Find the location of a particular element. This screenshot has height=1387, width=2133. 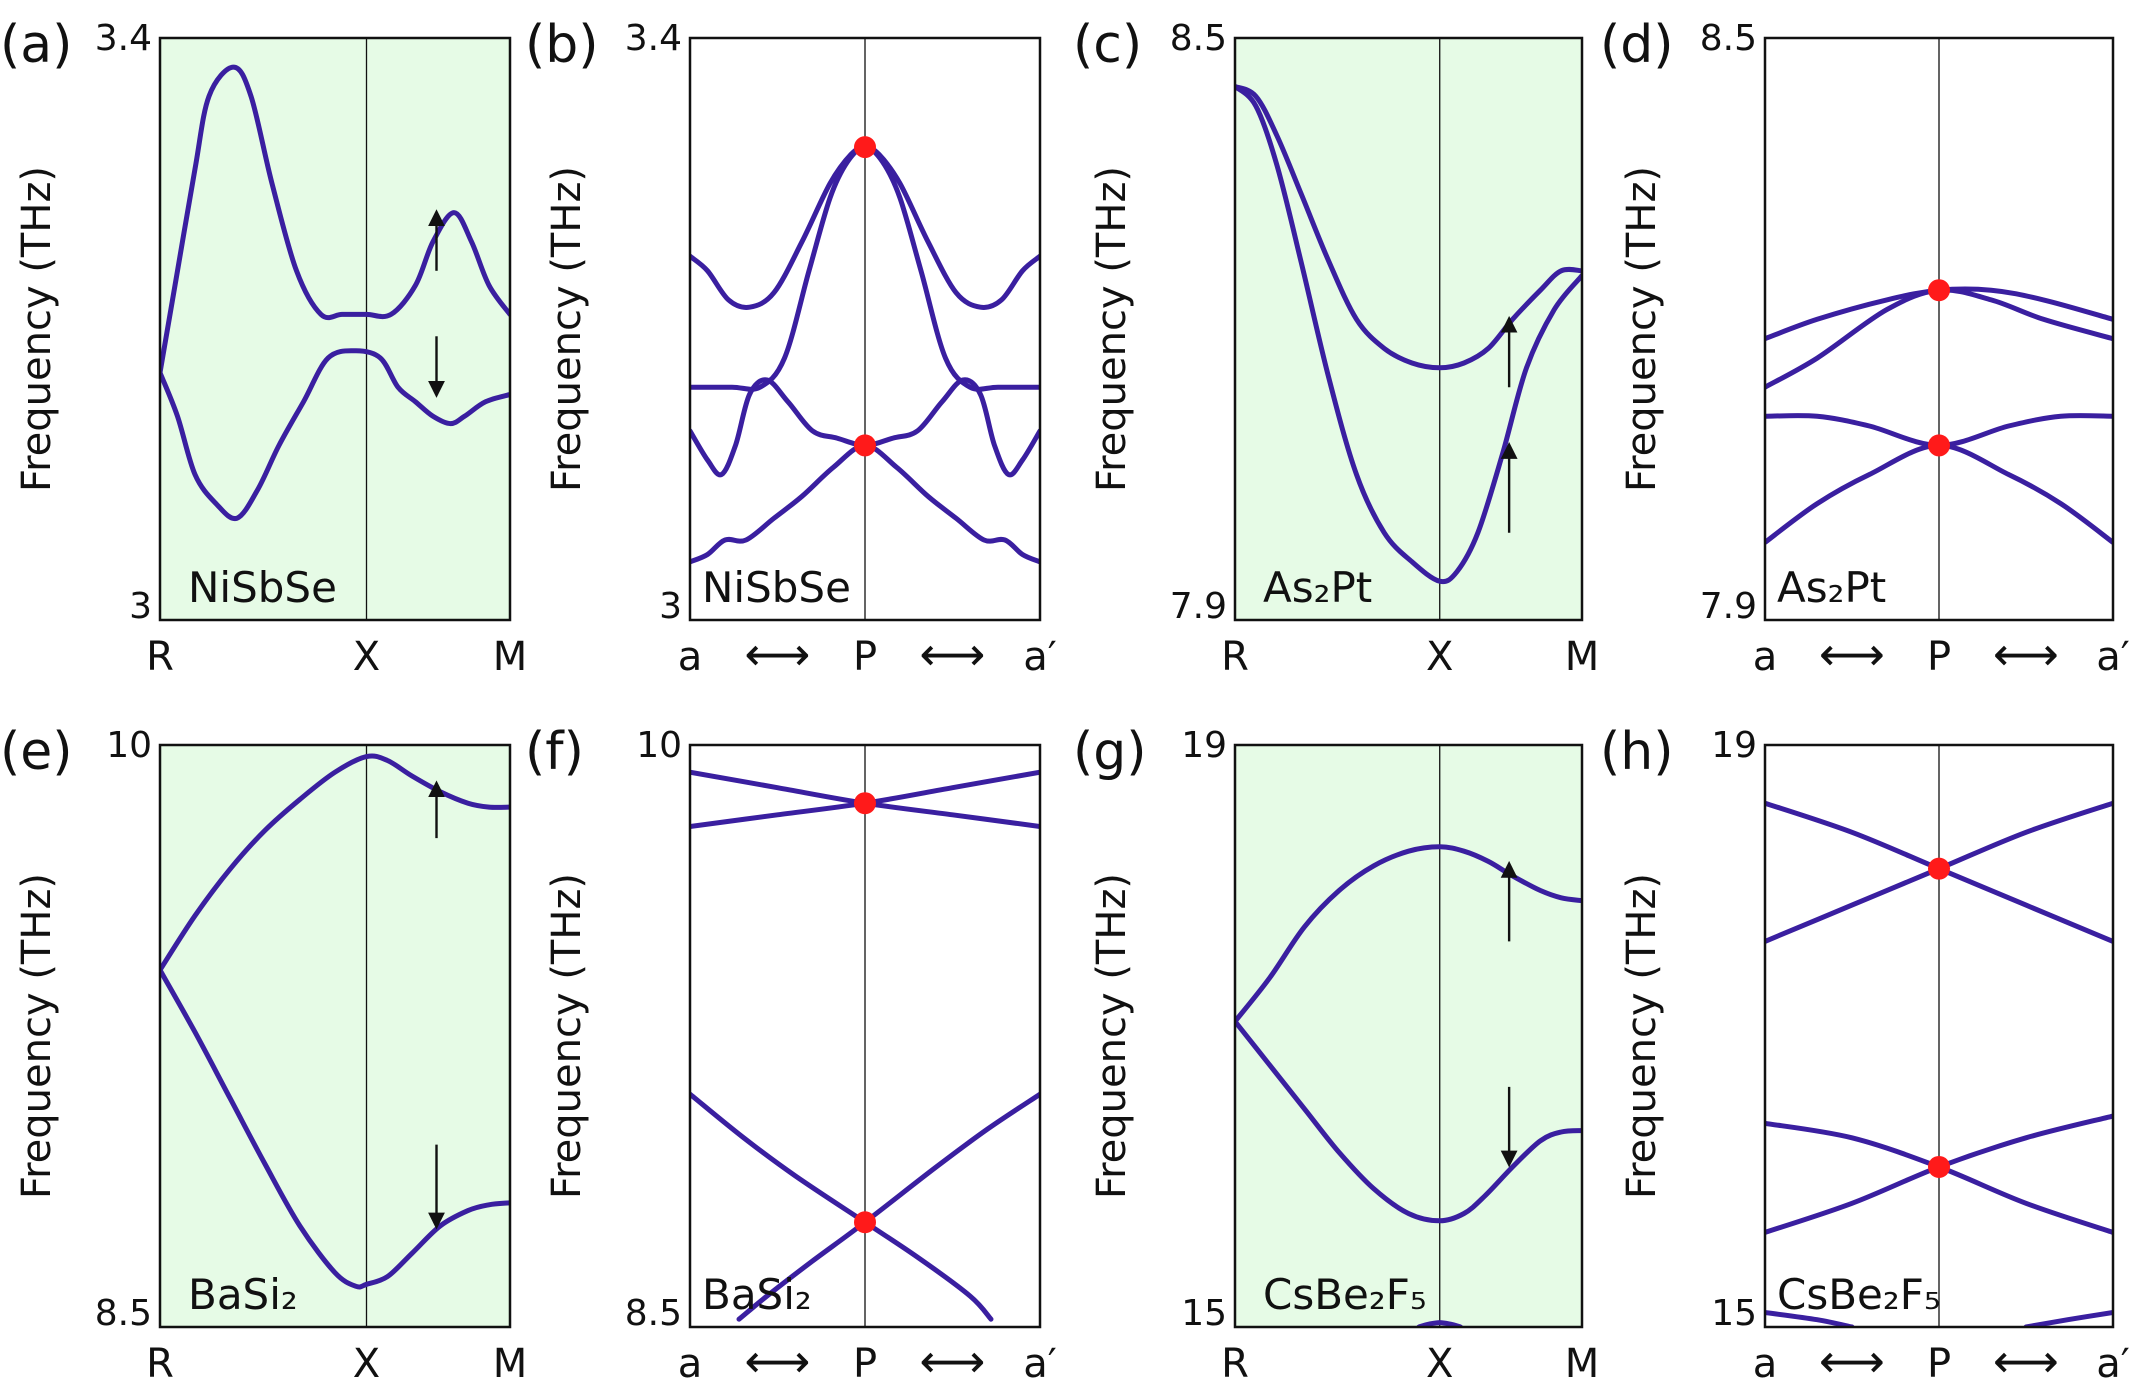

panel-label: (d) is located at coordinates (1637, 45).